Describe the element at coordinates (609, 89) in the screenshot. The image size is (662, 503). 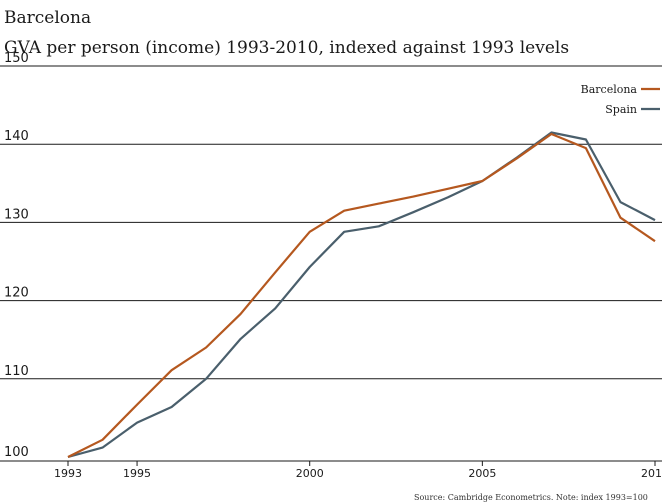
I see `legend-label-barcelona: Barcelona` at that location.